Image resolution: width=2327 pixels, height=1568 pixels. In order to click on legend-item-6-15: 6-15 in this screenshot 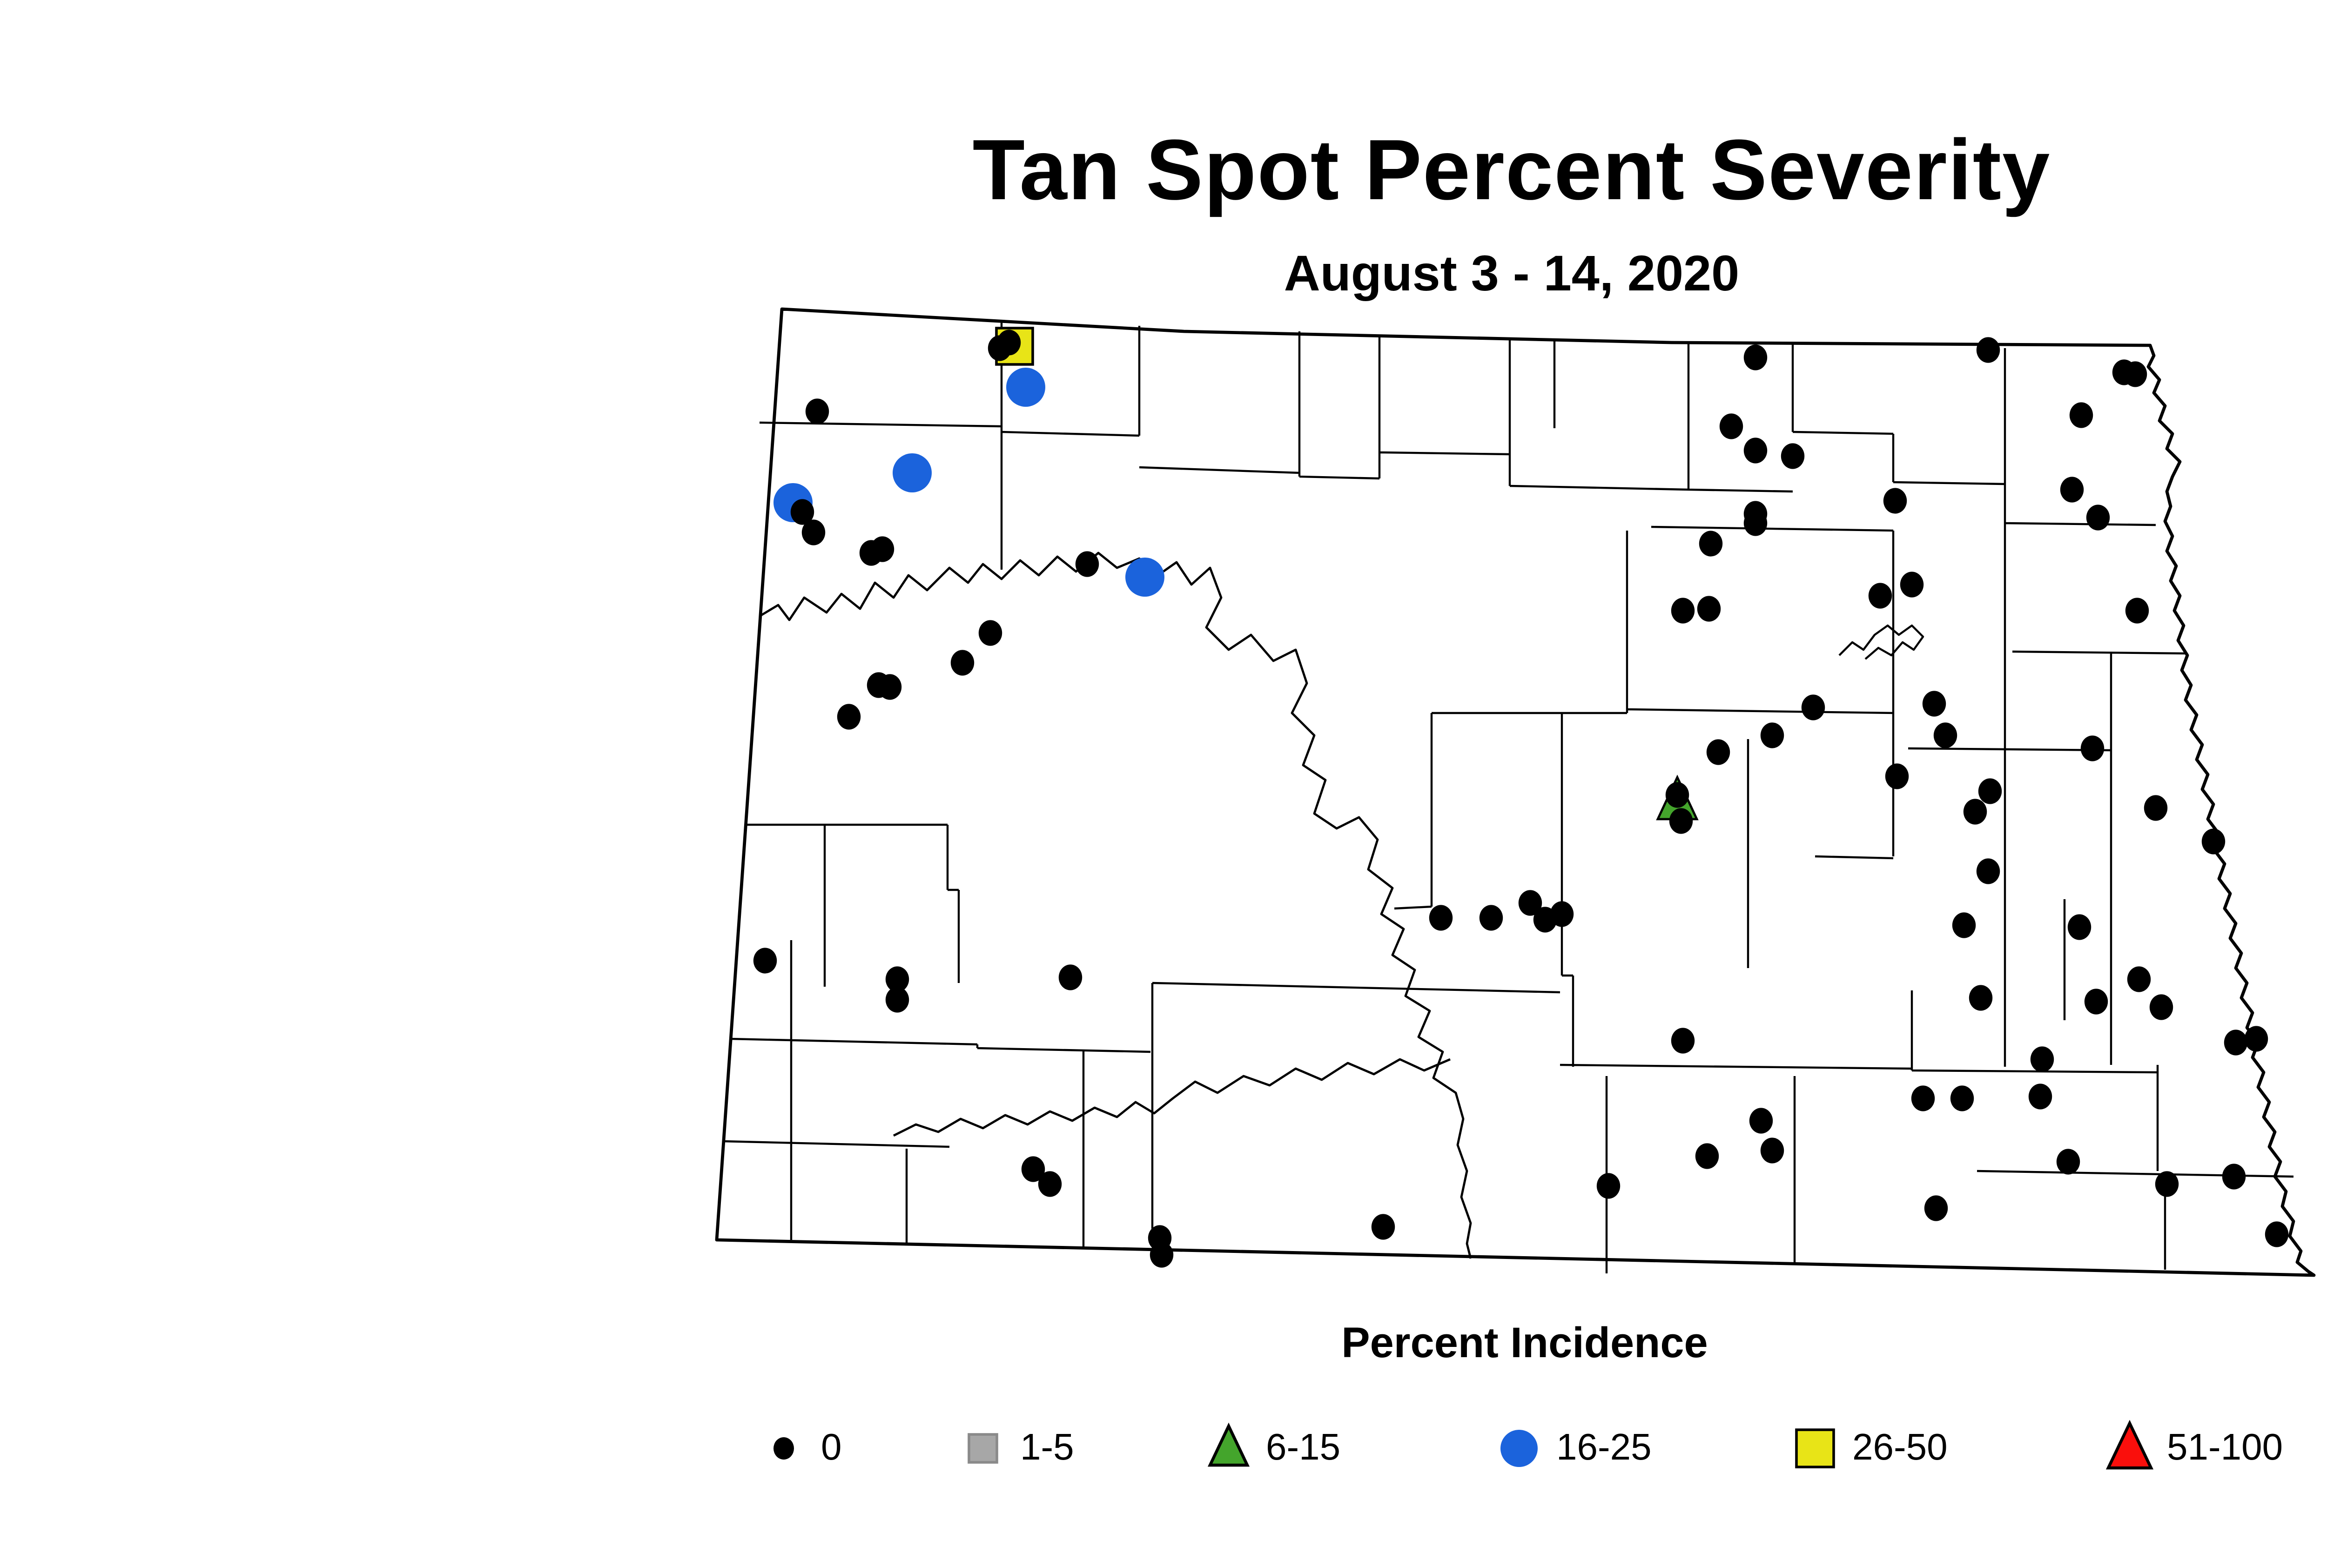, I will do `click(1271, 1448)`.